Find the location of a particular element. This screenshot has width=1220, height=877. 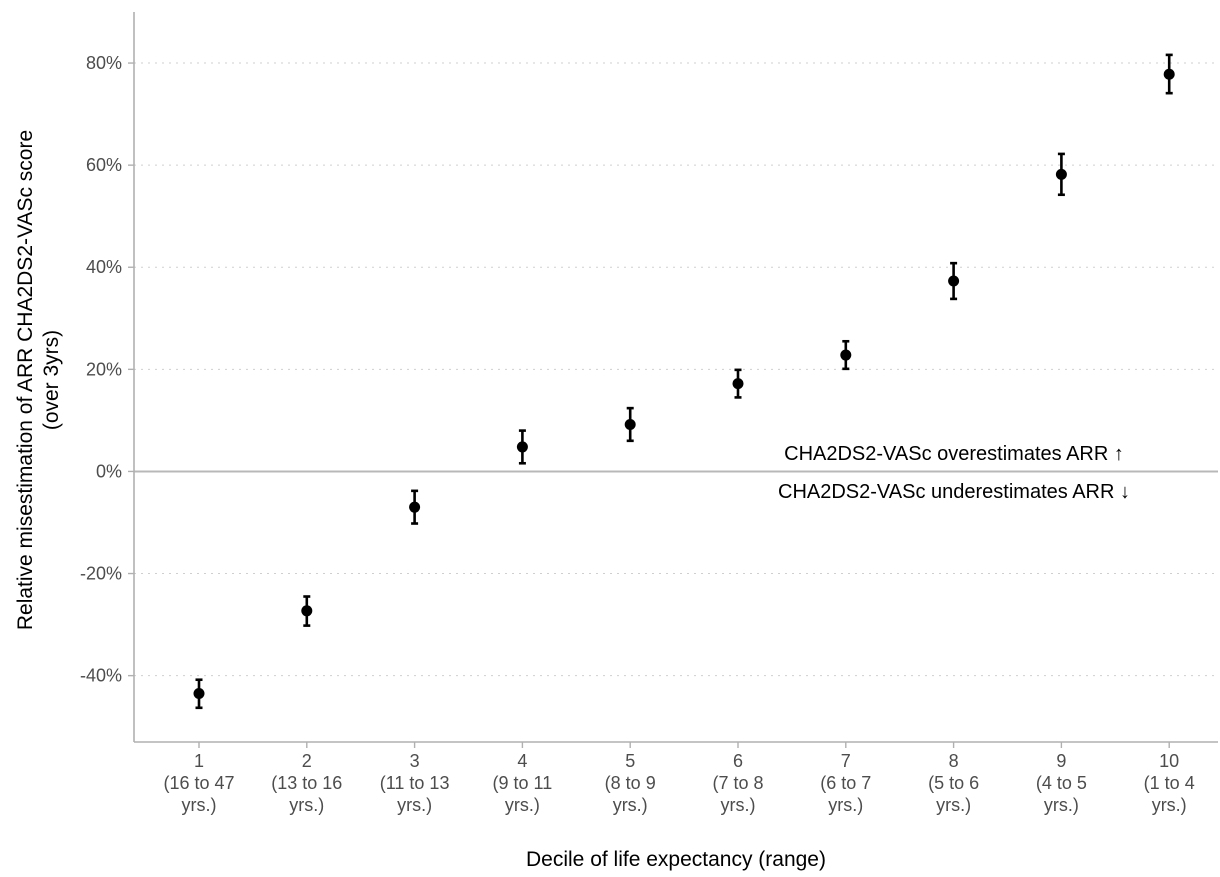

x-tick-label-line: (4 to 5 is located at coordinates (1061, 783).